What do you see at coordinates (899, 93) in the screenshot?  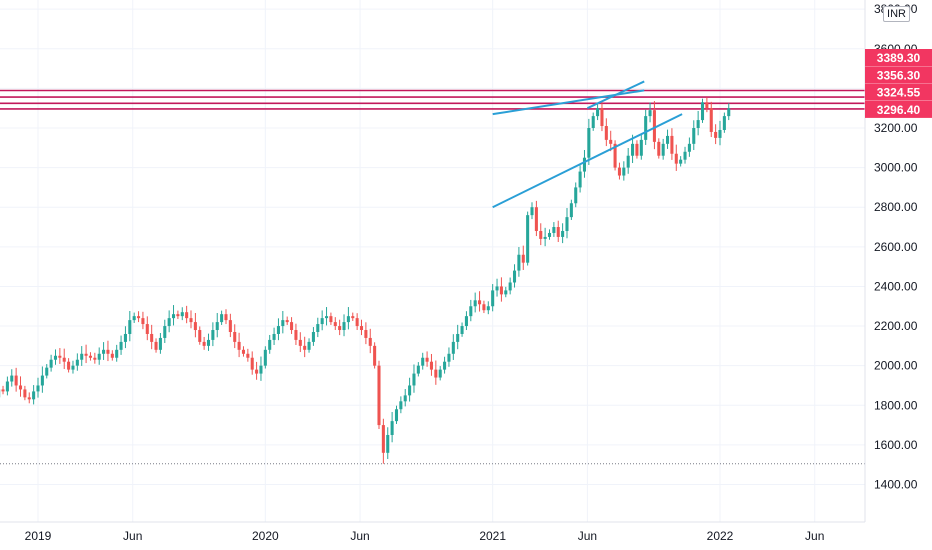 I see `price-tag-label: 3324.55` at bounding box center [899, 93].